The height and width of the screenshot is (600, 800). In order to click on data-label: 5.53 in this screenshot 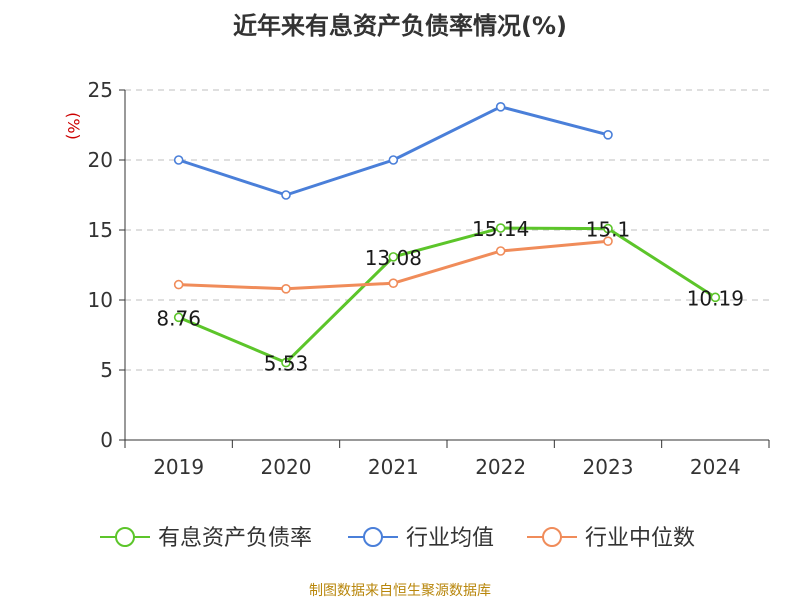, I will do `click(286, 364)`.